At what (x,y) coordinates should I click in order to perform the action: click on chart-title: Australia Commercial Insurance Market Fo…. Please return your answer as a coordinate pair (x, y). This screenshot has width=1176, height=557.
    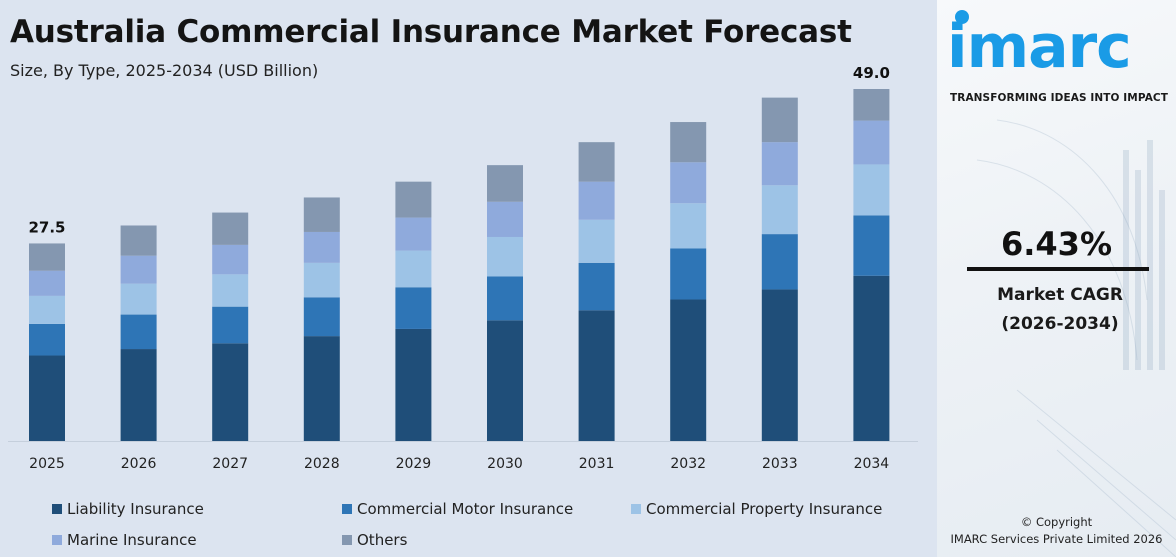
    Looking at the image, I should click on (431, 32).